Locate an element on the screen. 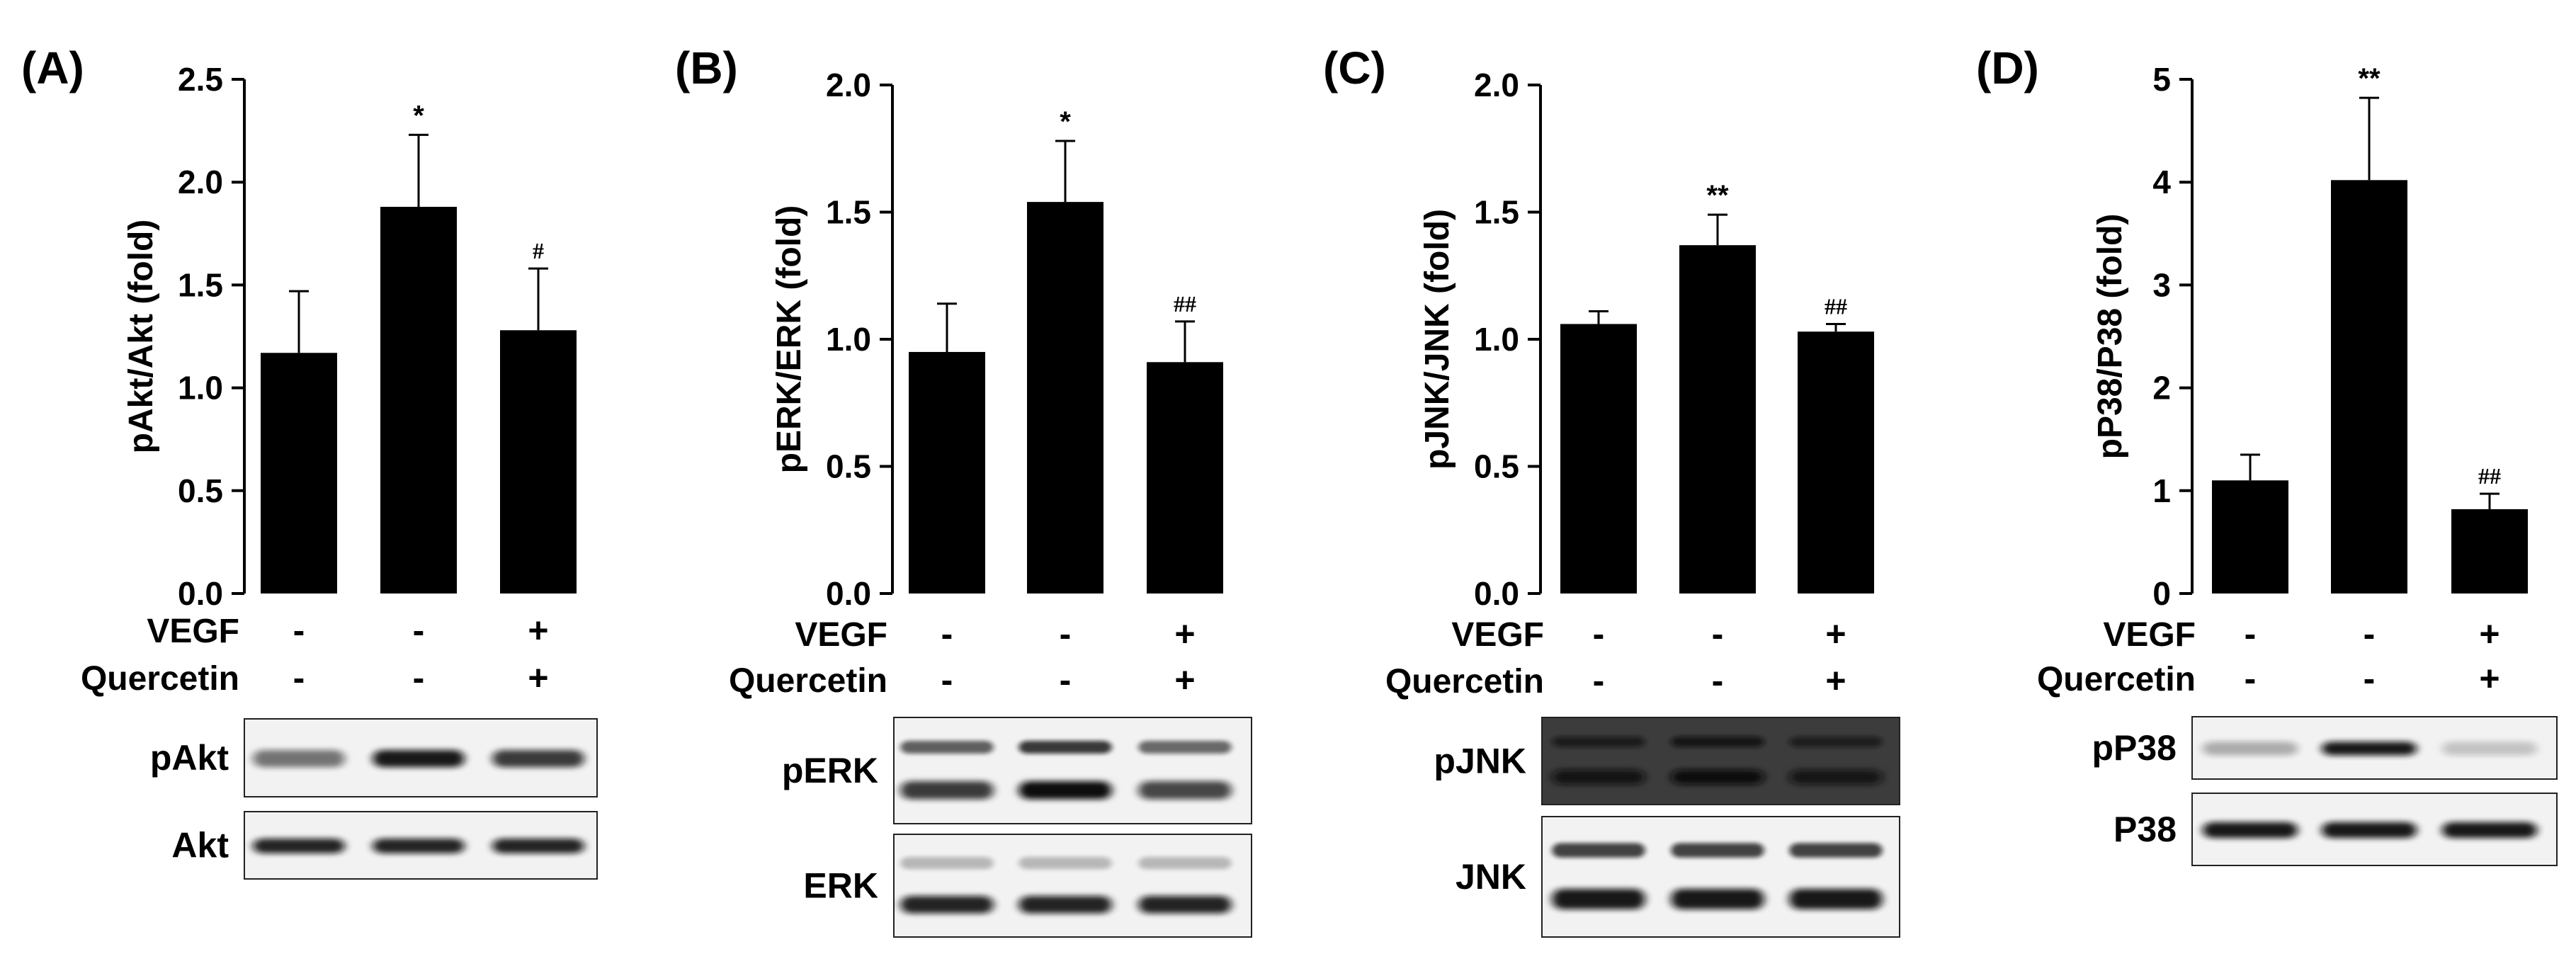 Image resolution: width=2576 pixels, height=971 pixels. y-axis-label: pJNK/JNK (fold) is located at coordinates (1437, 339).